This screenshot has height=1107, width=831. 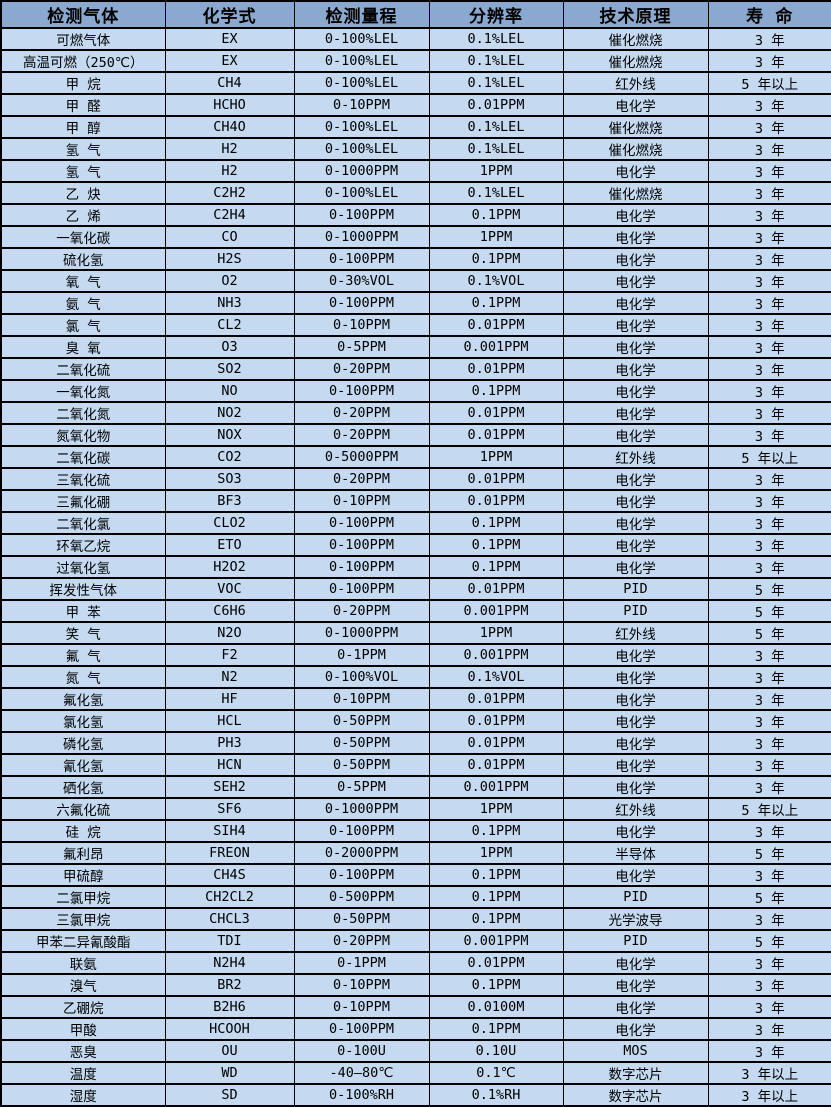 I want to click on principle-cell: 催化燃烧, so click(x=635, y=193).